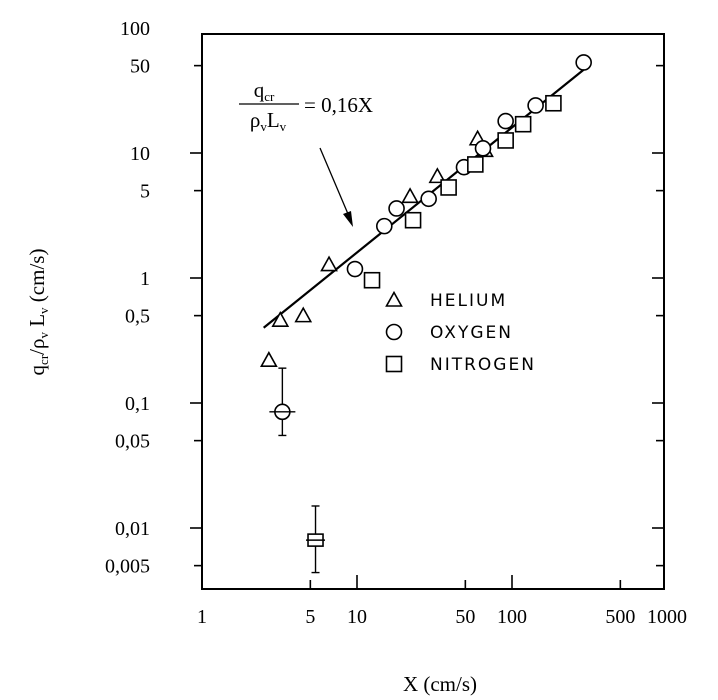 The height and width of the screenshot is (700, 718). Describe the element at coordinates (127, 567) in the screenshot. I see `y-tick-label: 0,005` at that location.